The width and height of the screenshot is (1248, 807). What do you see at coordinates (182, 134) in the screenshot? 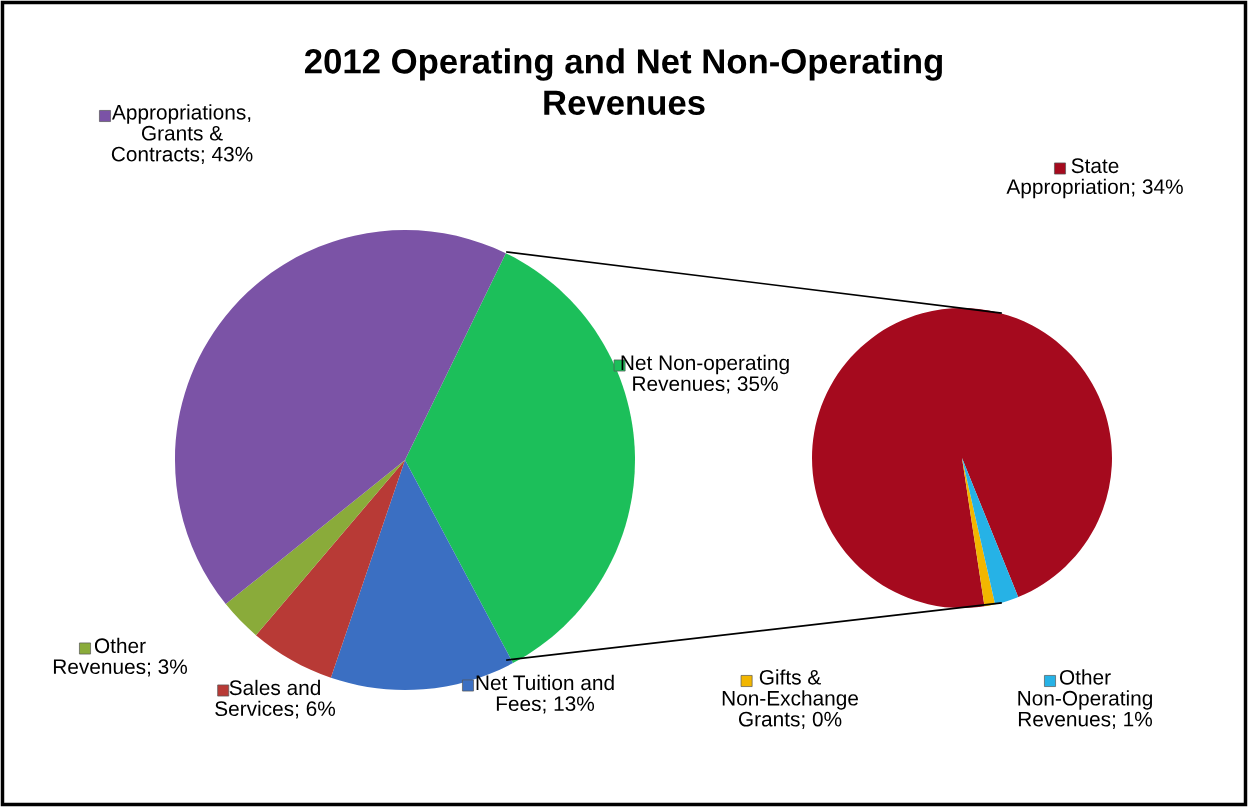
I see `legend-label: Appropriations, Grants & Contracts; 43%` at bounding box center [182, 134].